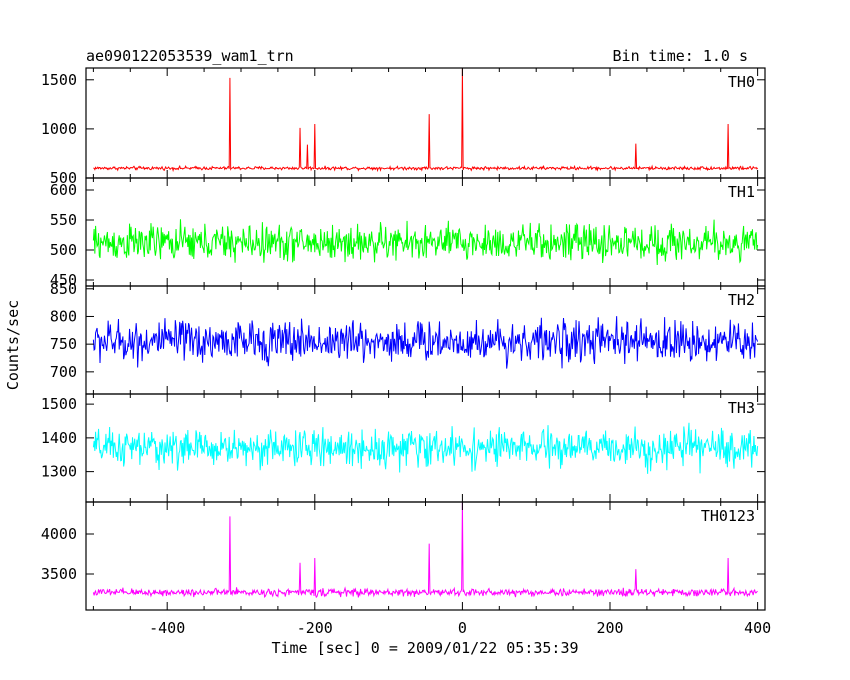 The width and height of the screenshot is (850, 680). I want to click on y-tick-label: 750, so click(63, 344).